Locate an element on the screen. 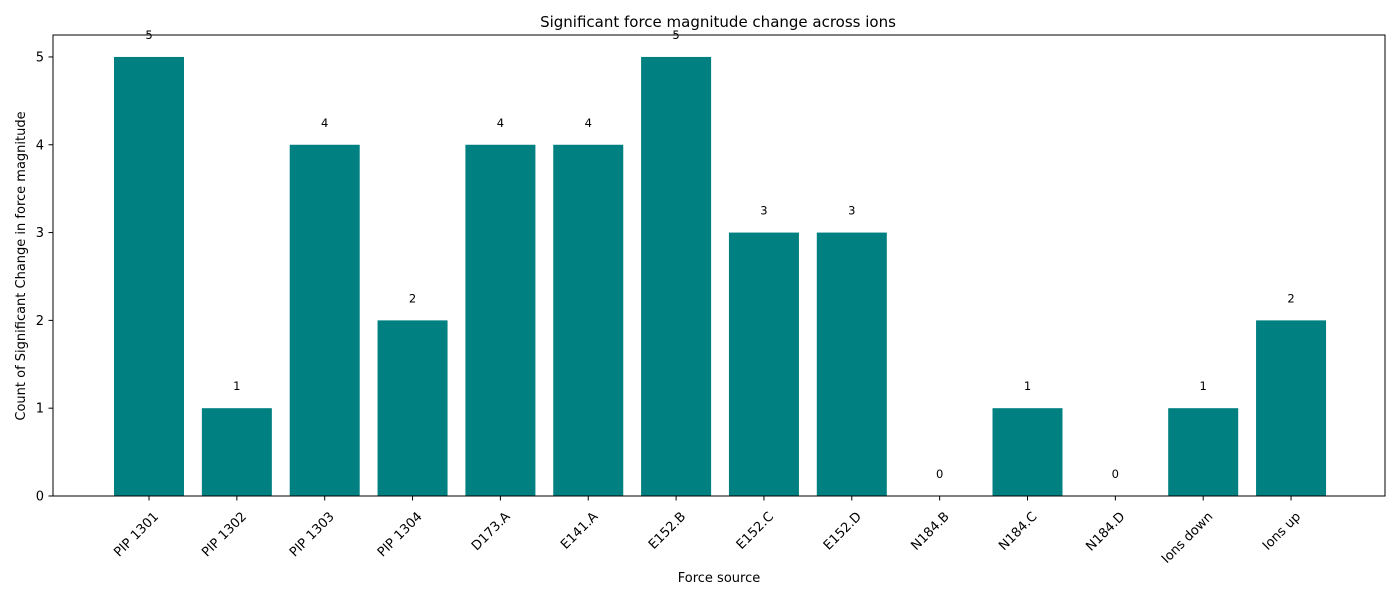  x-tick-label: E152.B is located at coordinates (667, 530).